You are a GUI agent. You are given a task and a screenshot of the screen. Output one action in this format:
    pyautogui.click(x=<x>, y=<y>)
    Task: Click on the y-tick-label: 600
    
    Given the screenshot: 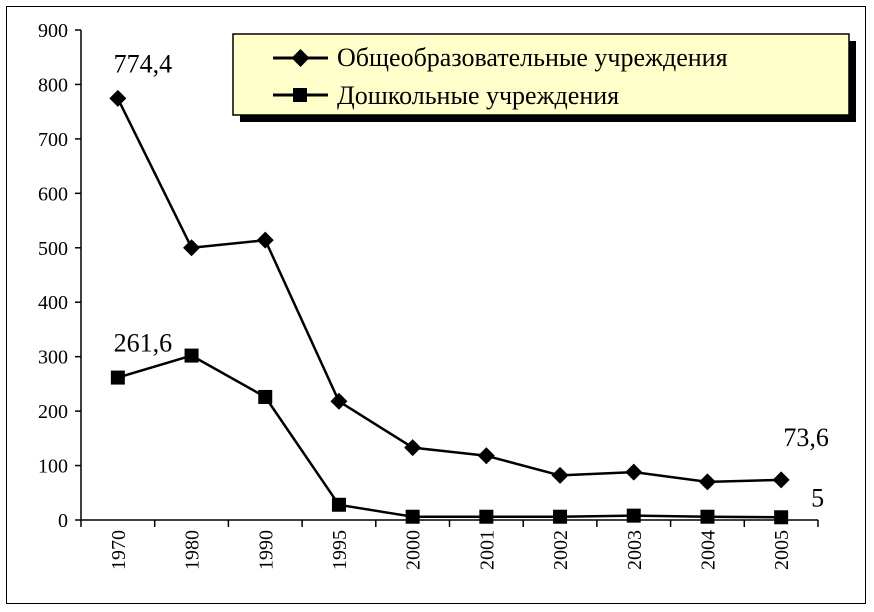 What is the action you would take?
    pyautogui.click(x=53, y=194)
    